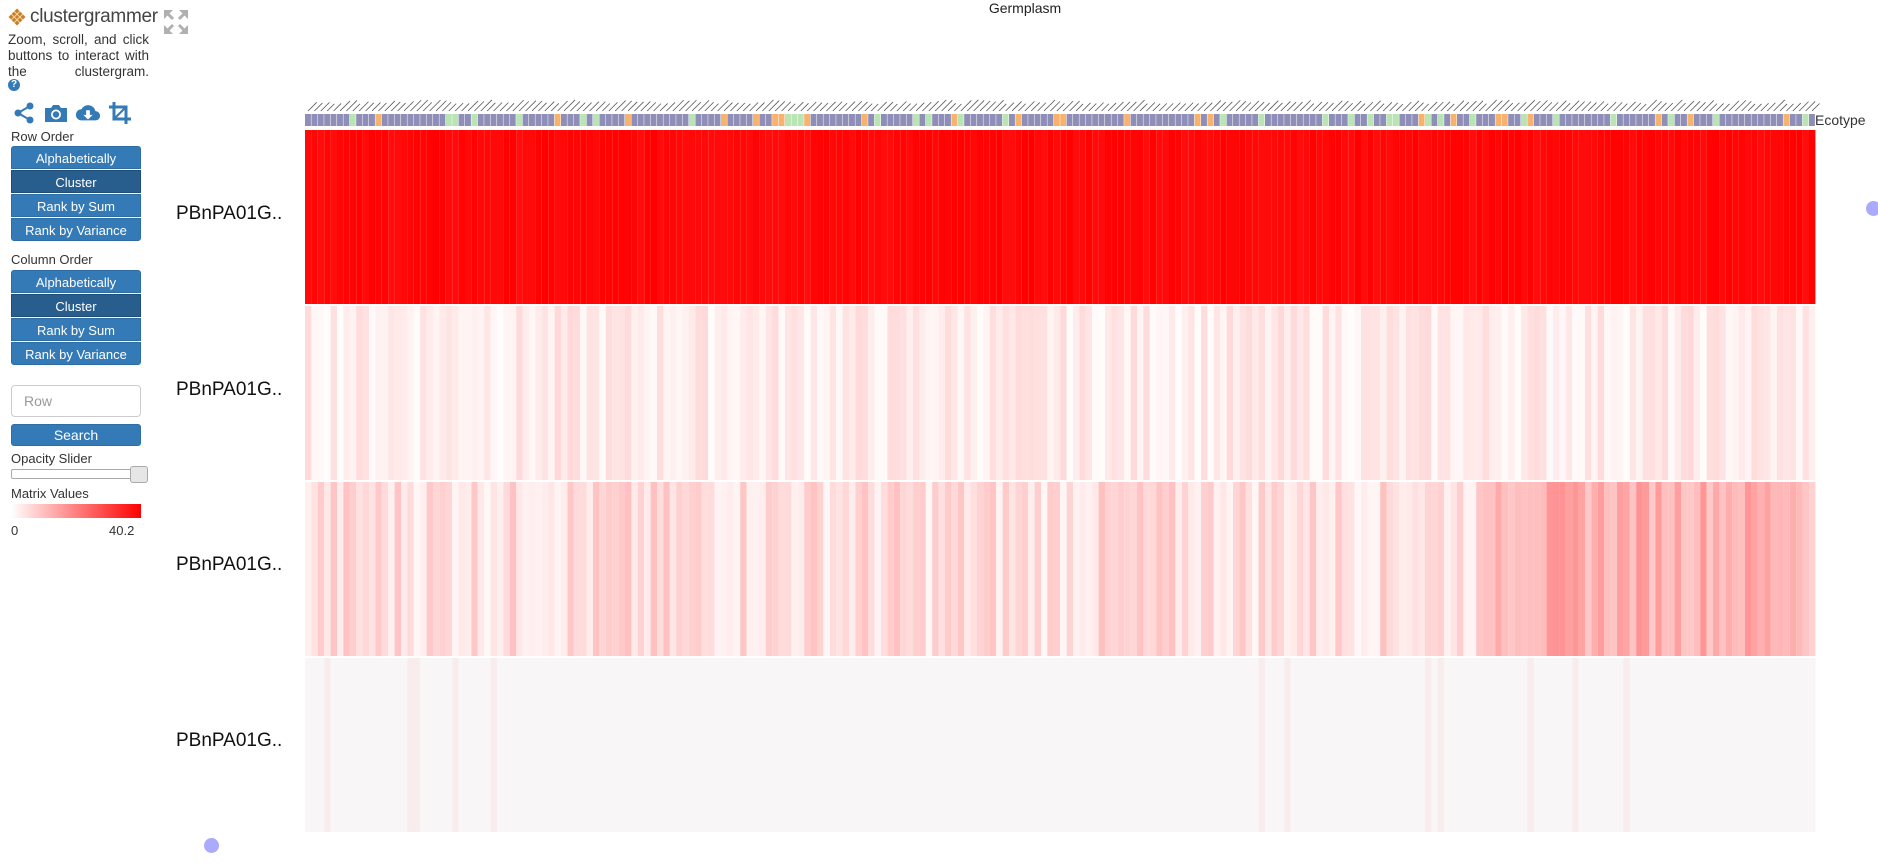 The width and height of the screenshot is (1878, 867). Describe the element at coordinates (56, 113) in the screenshot. I see `camera-icon` at that location.